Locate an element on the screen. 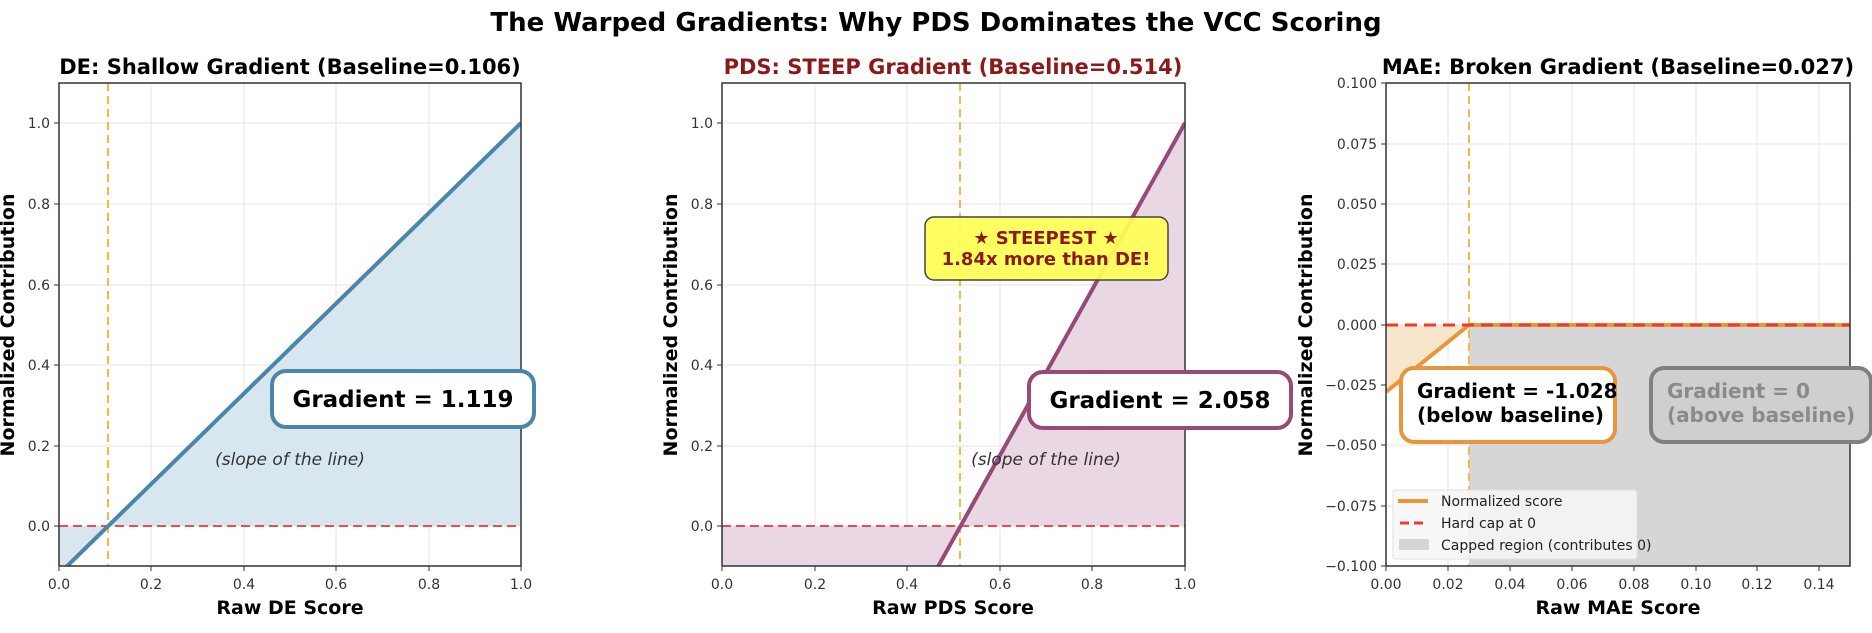 Image resolution: width=1872 pixels, height=633 pixels. steepest-callout is located at coordinates (1046, 248).